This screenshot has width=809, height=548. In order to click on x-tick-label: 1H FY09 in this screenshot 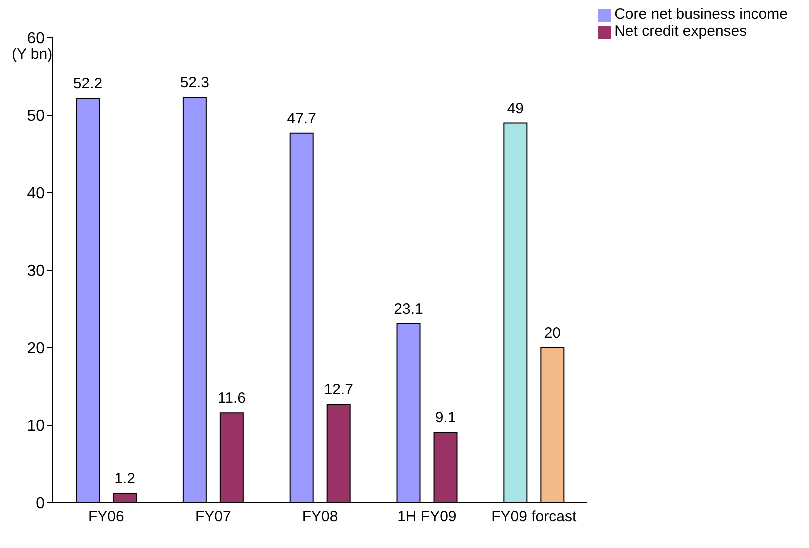, I will do `click(427, 517)`.